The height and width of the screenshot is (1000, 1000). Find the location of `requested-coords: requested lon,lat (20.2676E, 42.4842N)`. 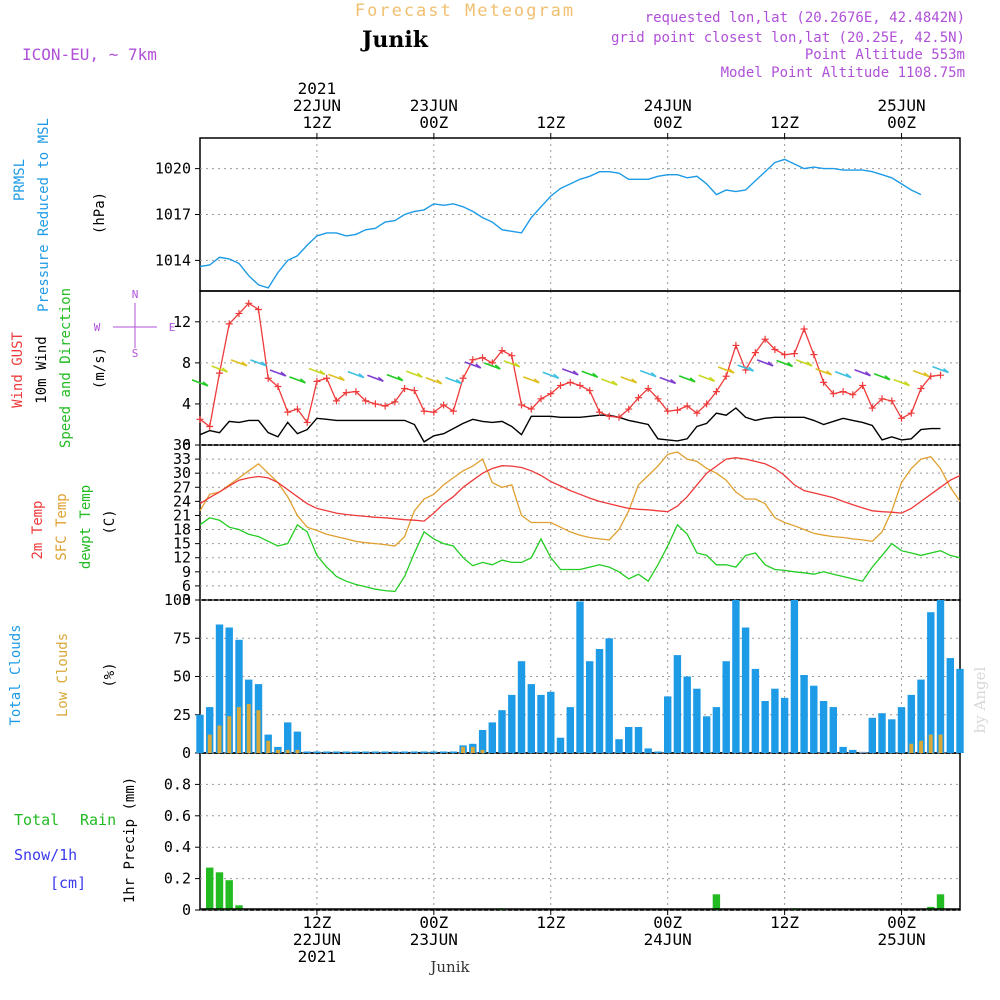

requested-coords: requested lon,lat (20.2676E, 42.4842N) is located at coordinates (805, 18).